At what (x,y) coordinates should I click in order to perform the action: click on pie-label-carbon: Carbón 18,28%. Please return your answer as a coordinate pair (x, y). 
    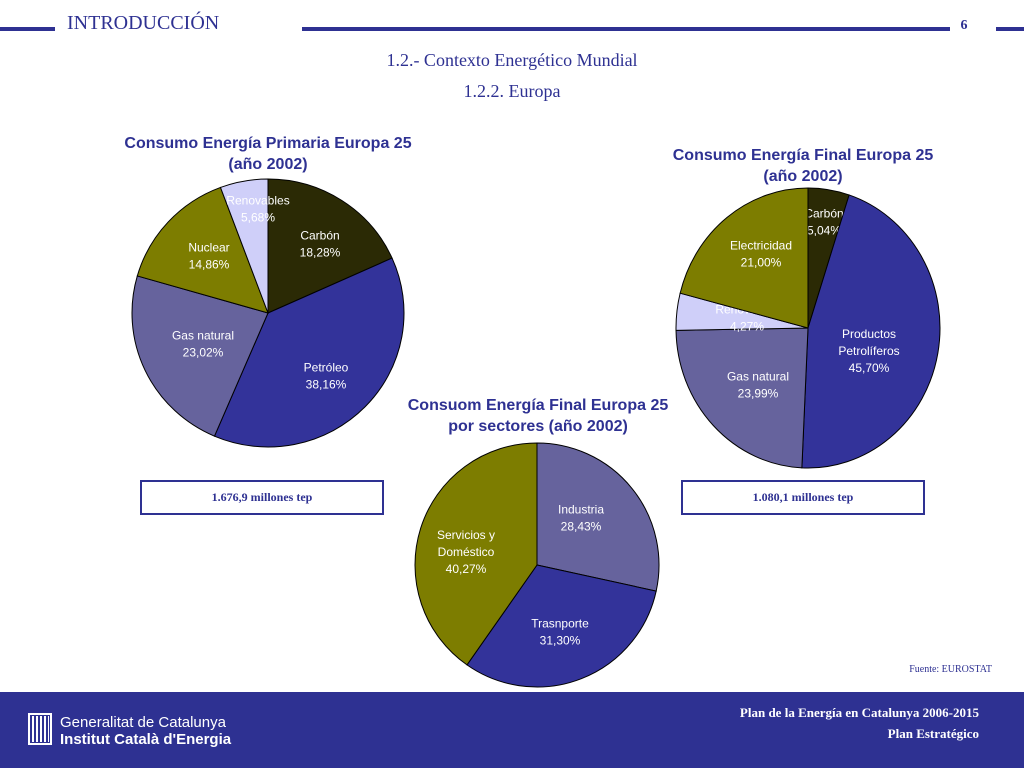
    Looking at the image, I should click on (320, 244).